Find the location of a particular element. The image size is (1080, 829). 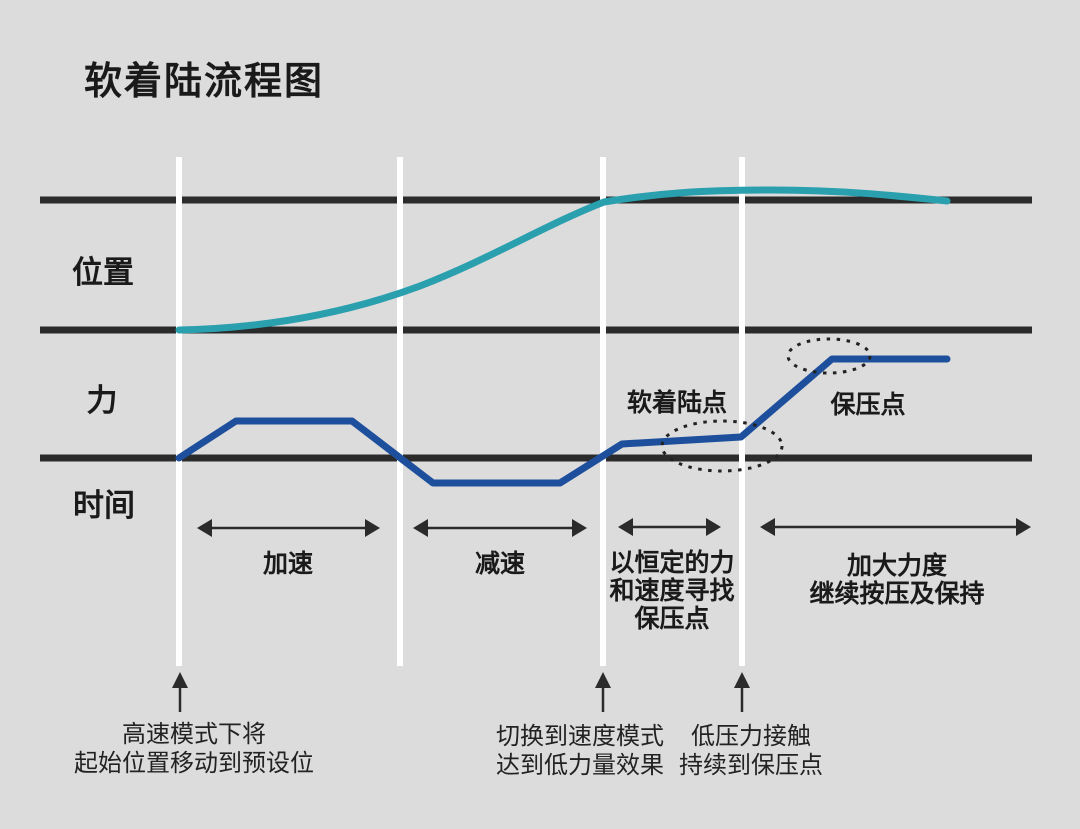

note-3: 低压力接触 持续到保压点 is located at coordinates (751, 751).